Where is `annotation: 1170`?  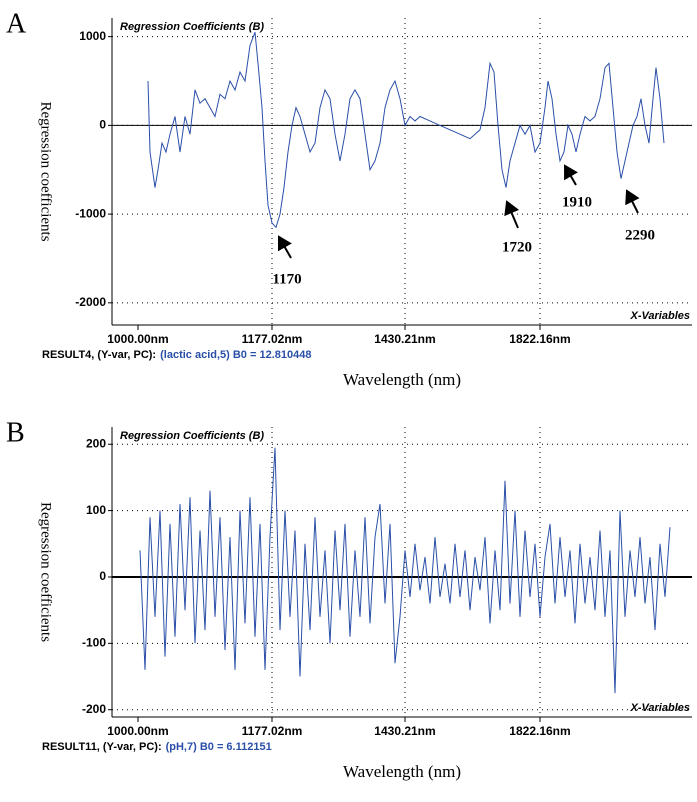
annotation: 1170 is located at coordinates (286, 279).